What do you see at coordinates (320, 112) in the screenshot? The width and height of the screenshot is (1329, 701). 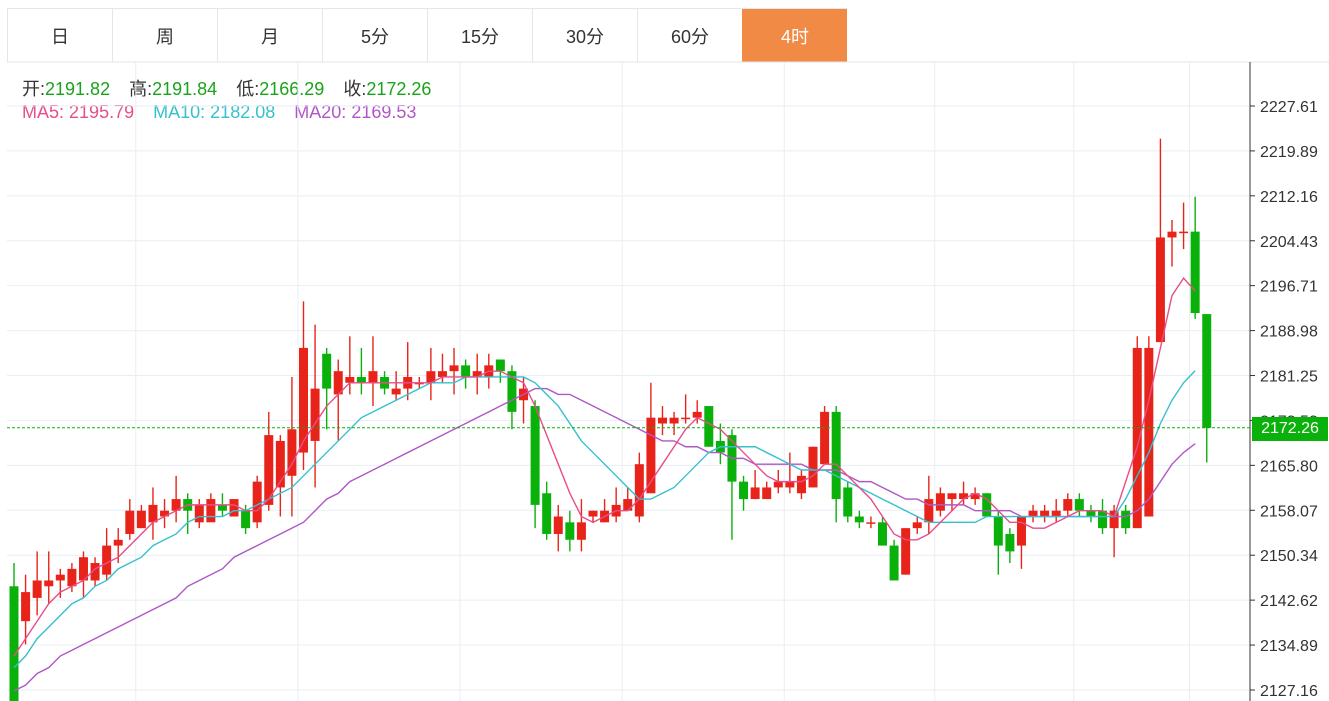 I see `ma20-label: MA20:` at bounding box center [320, 112].